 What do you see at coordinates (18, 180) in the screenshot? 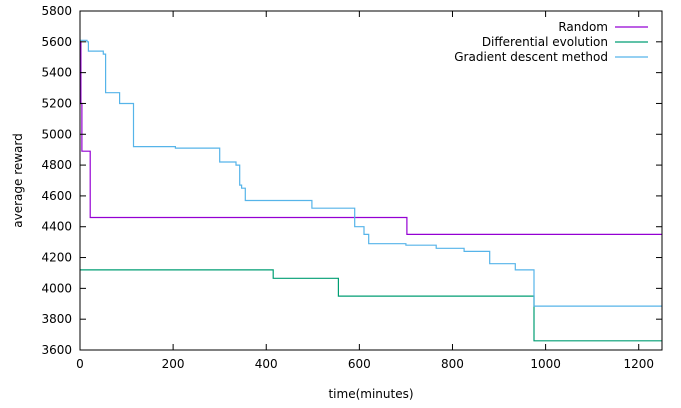
I see `y-axis-title: average reward` at bounding box center [18, 180].